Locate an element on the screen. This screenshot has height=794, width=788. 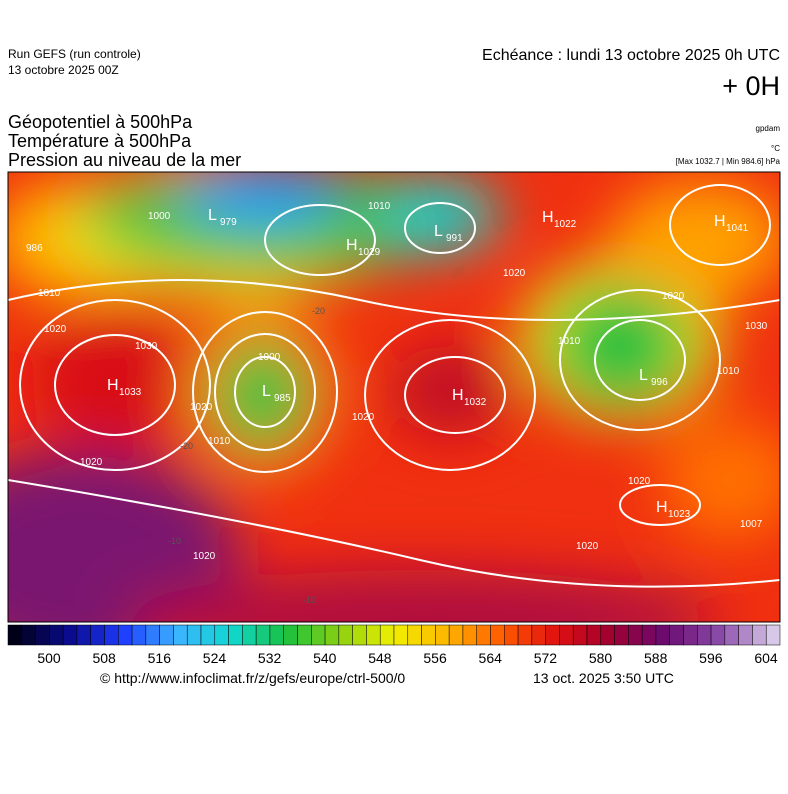
unit: °C is located at coordinates (775, 148).